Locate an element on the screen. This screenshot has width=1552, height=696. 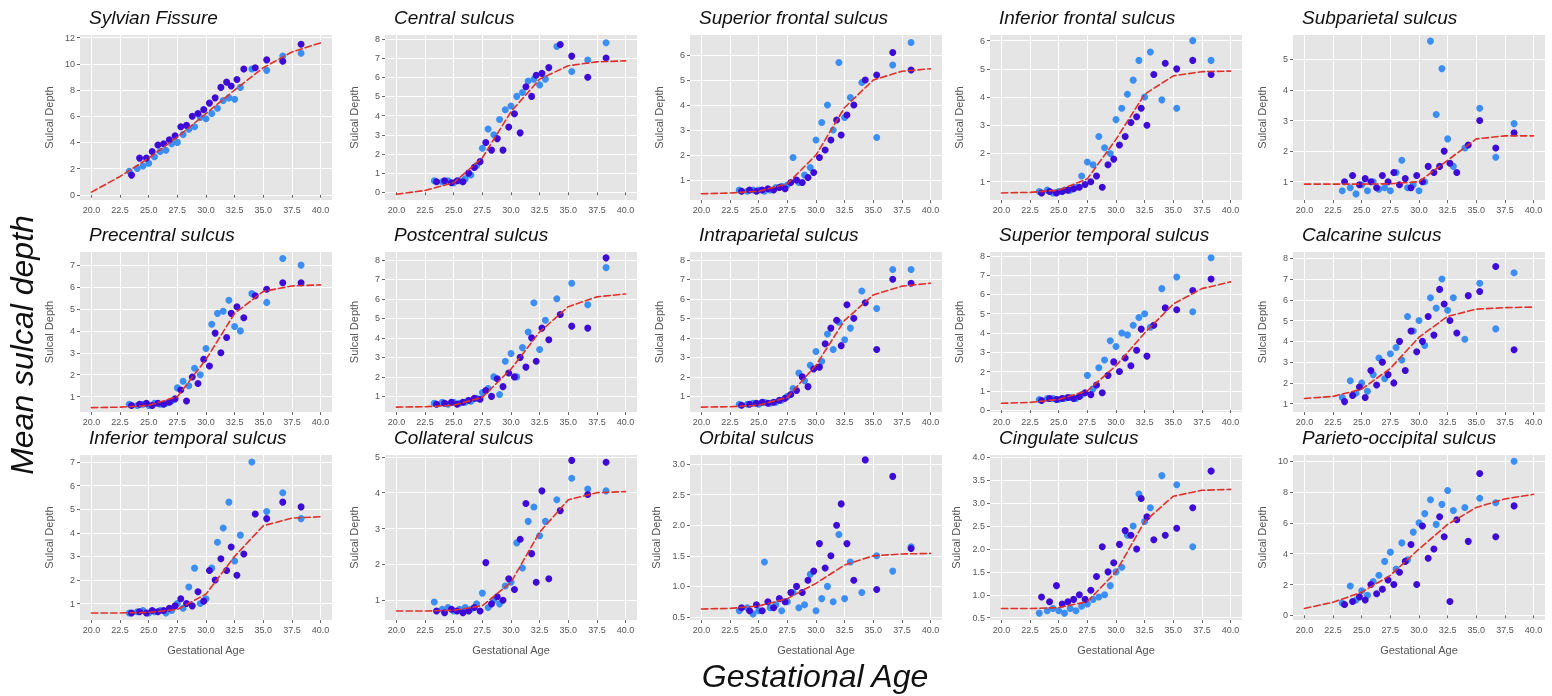
chart-title: Precentral sulcus is located at coordinates (162, 234).